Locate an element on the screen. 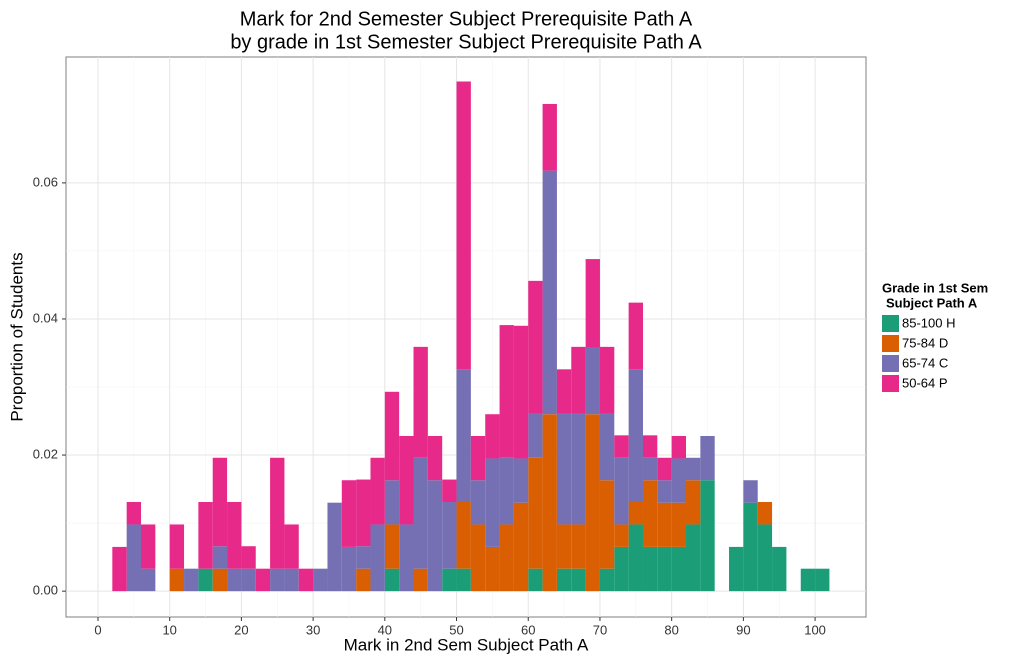 The height and width of the screenshot is (655, 1009). x-tick-label: 20 is located at coordinates (241, 629).